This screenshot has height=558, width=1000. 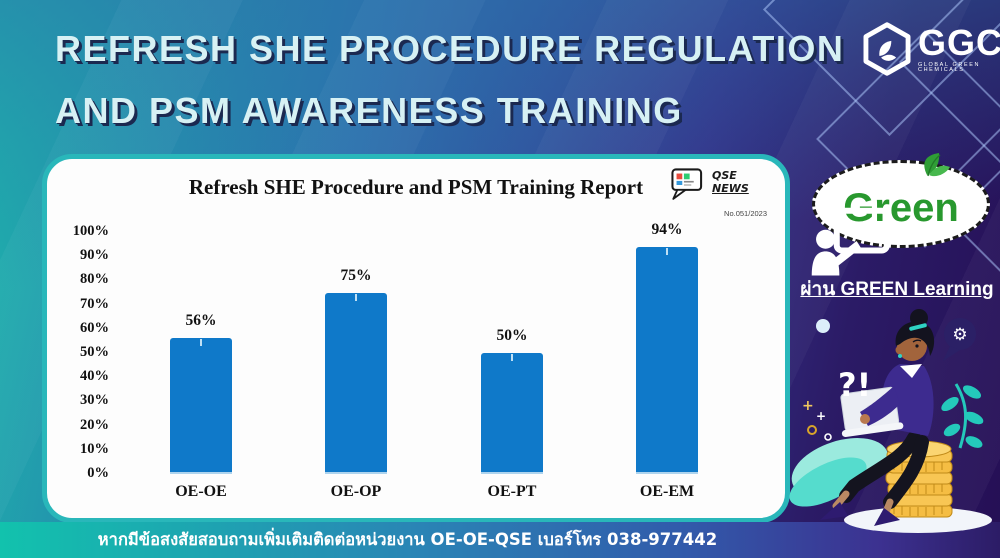 I want to click on slide-title-line2: AND PSM AWARENESS TRAINING, so click(x=369, y=110).